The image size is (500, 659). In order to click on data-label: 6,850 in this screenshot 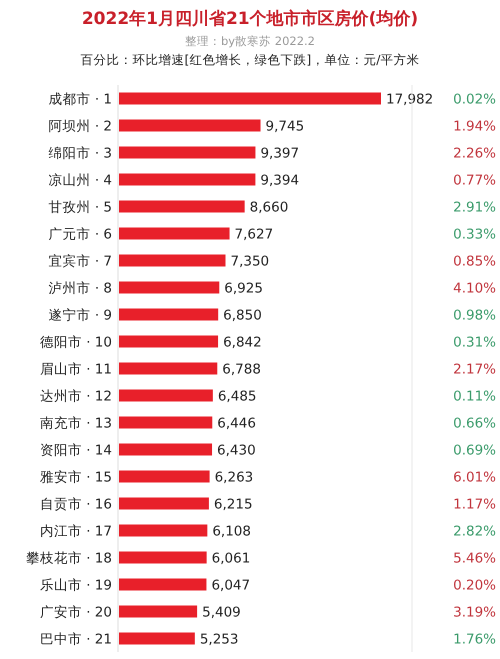, I will do `click(242, 316)`.